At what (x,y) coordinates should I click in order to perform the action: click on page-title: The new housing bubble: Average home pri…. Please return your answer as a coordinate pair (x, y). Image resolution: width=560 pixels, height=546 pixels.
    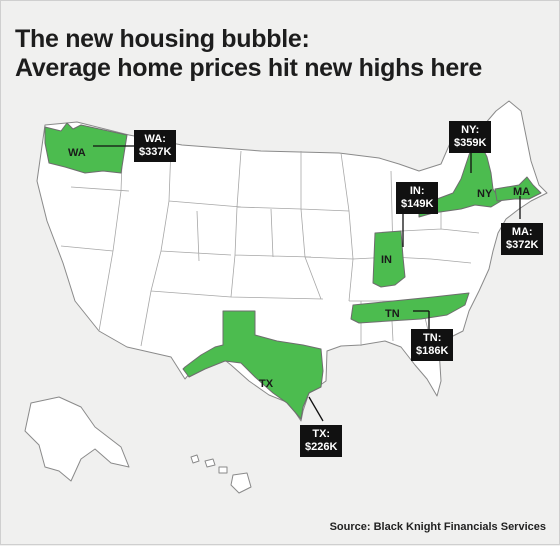
    Looking at the image, I should click on (248, 54).